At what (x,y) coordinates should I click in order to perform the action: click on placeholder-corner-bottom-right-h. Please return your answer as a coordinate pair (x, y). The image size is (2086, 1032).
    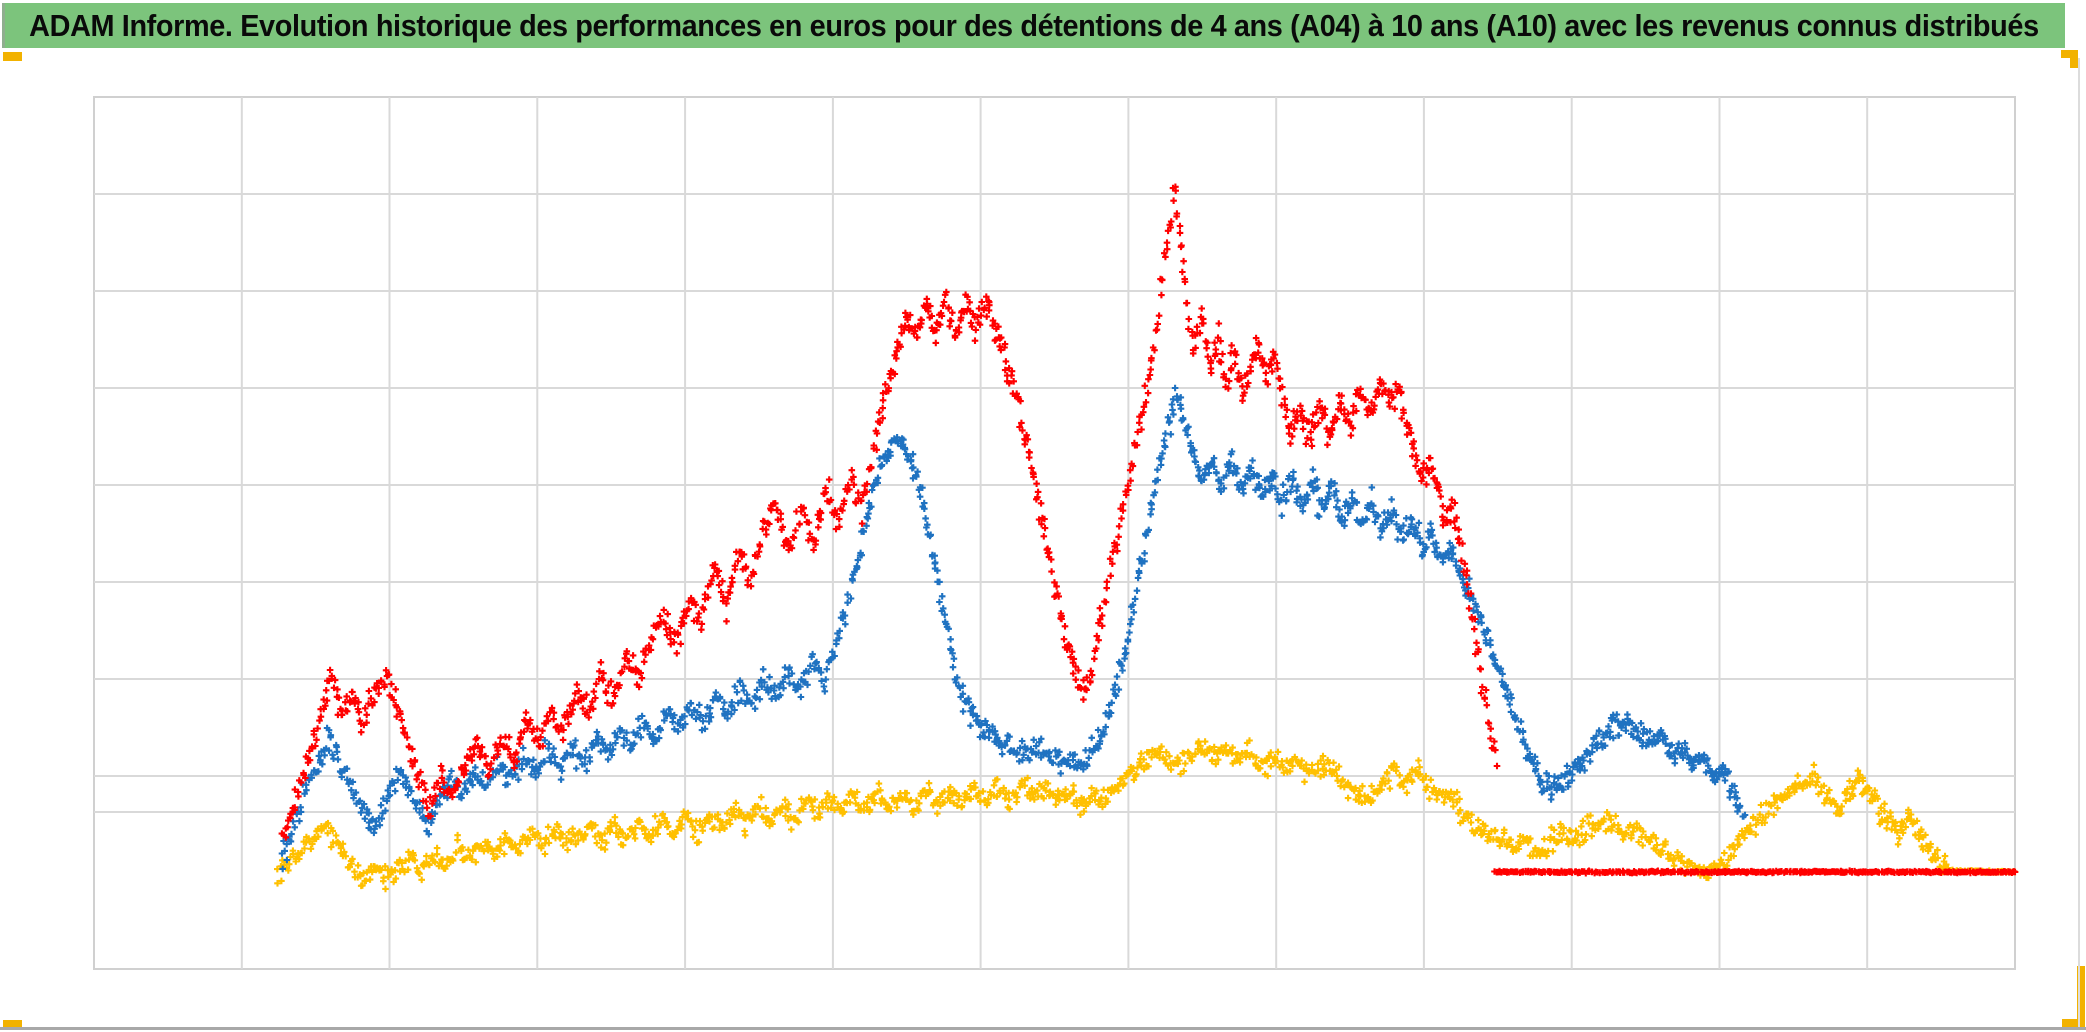
    Looking at the image, I should click on (2073, 1023).